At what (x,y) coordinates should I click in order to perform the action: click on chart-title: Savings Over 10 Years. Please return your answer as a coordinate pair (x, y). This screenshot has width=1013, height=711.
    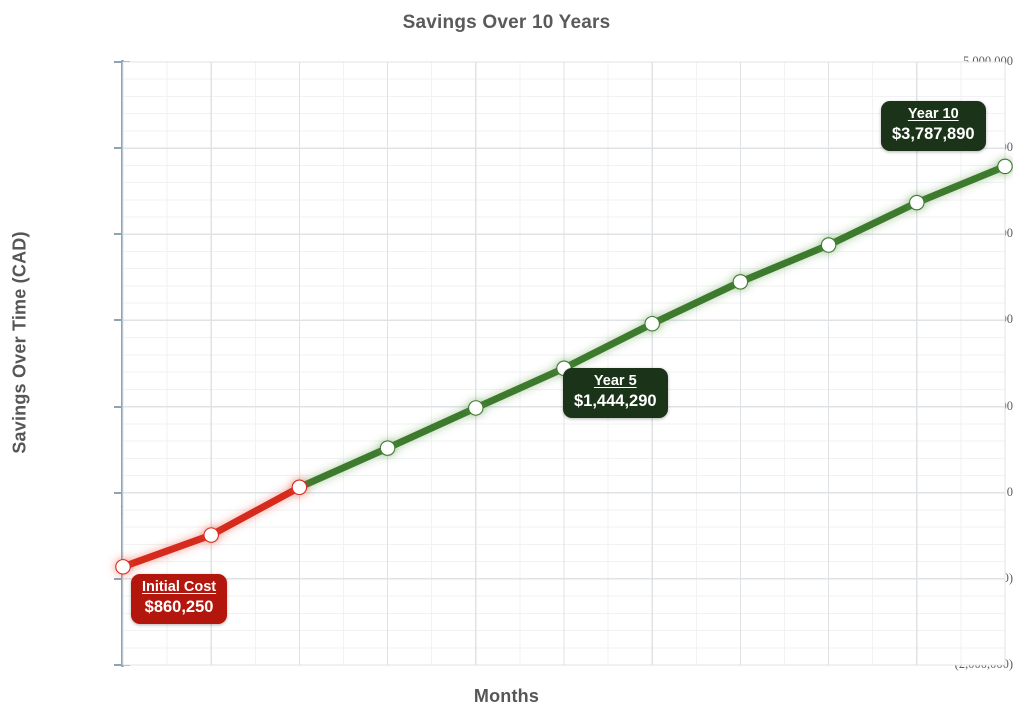
    Looking at the image, I should click on (506, 22).